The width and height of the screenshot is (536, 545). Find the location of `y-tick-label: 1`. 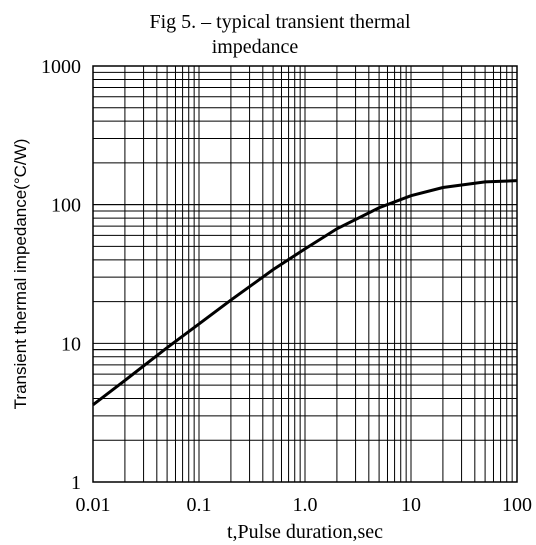

y-tick-label: 1 is located at coordinates (76, 483).